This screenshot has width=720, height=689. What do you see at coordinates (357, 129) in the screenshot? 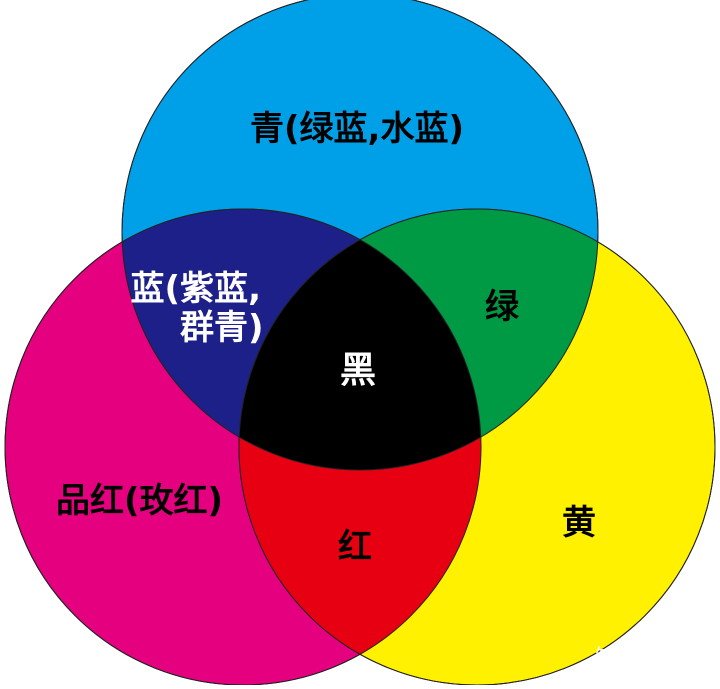
I see `cyan-label: 青(绿蓝,水蓝)` at bounding box center [357, 129].